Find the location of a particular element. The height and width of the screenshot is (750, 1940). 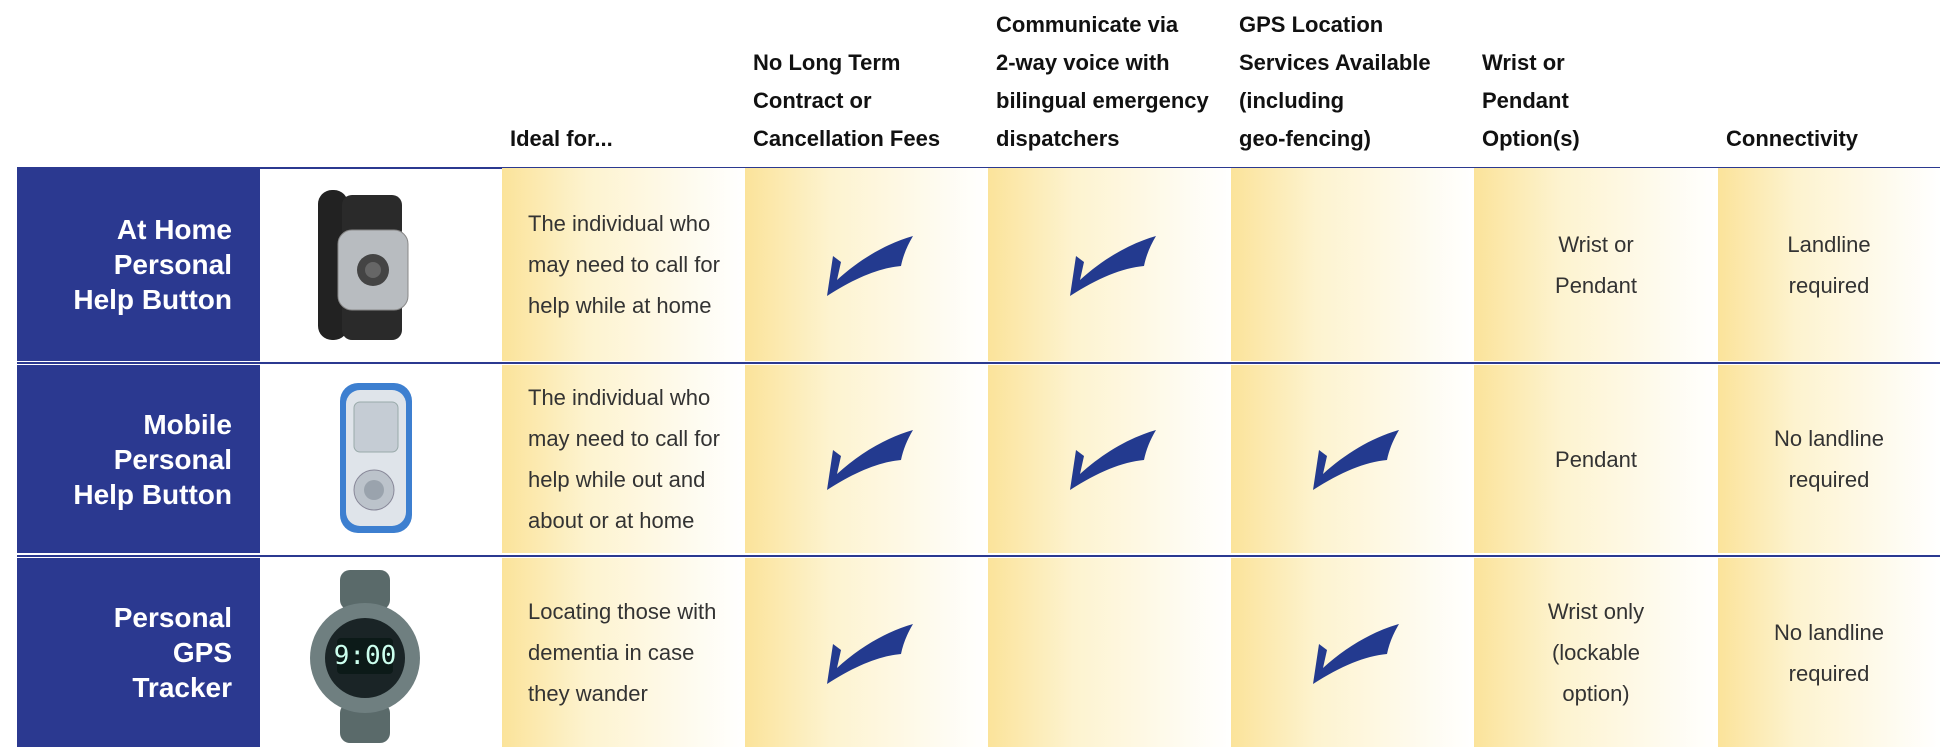

header-line: geo-fencing) is located at coordinates (1305, 138).